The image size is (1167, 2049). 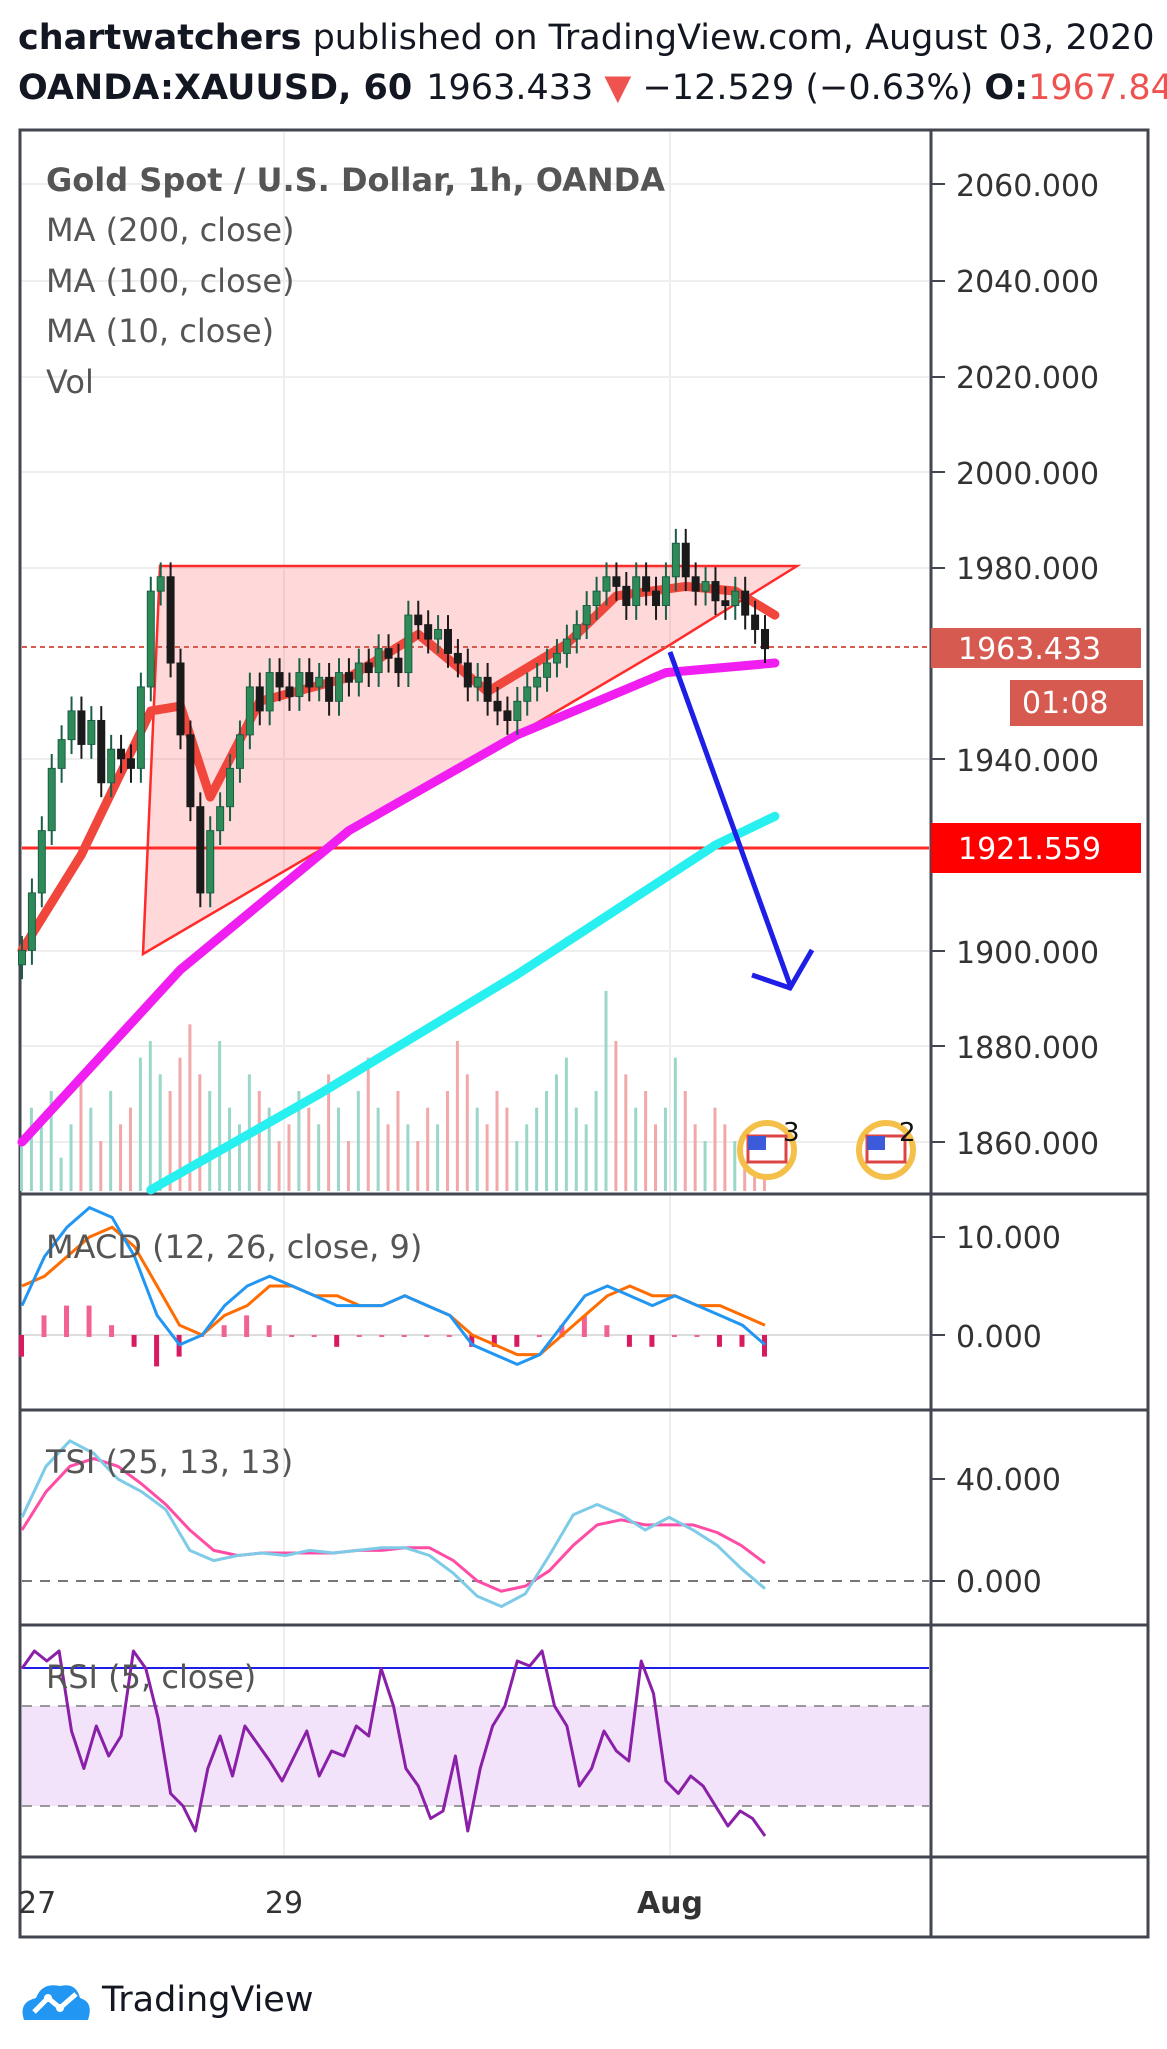 I want to click on candlesticks, so click(x=393, y=754).